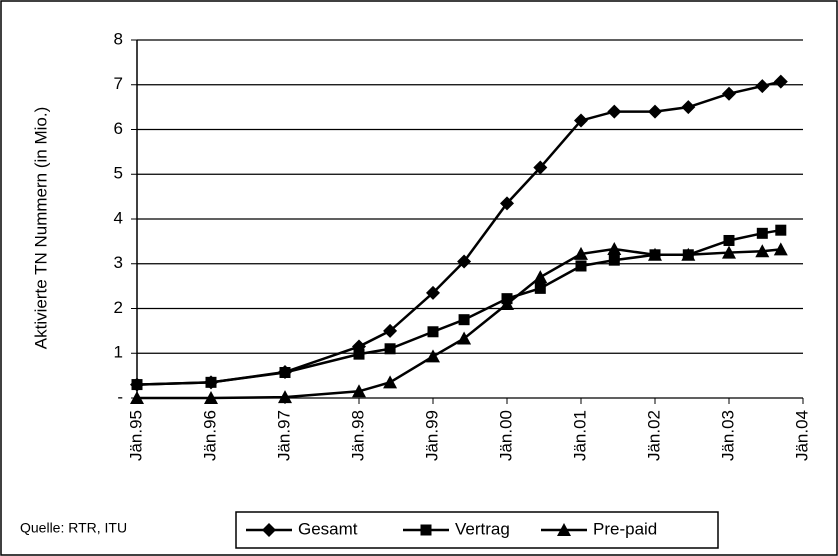 The image size is (838, 556). Describe the element at coordinates (135, 435) in the screenshot. I see `x-tick-label: Jän.95` at that location.